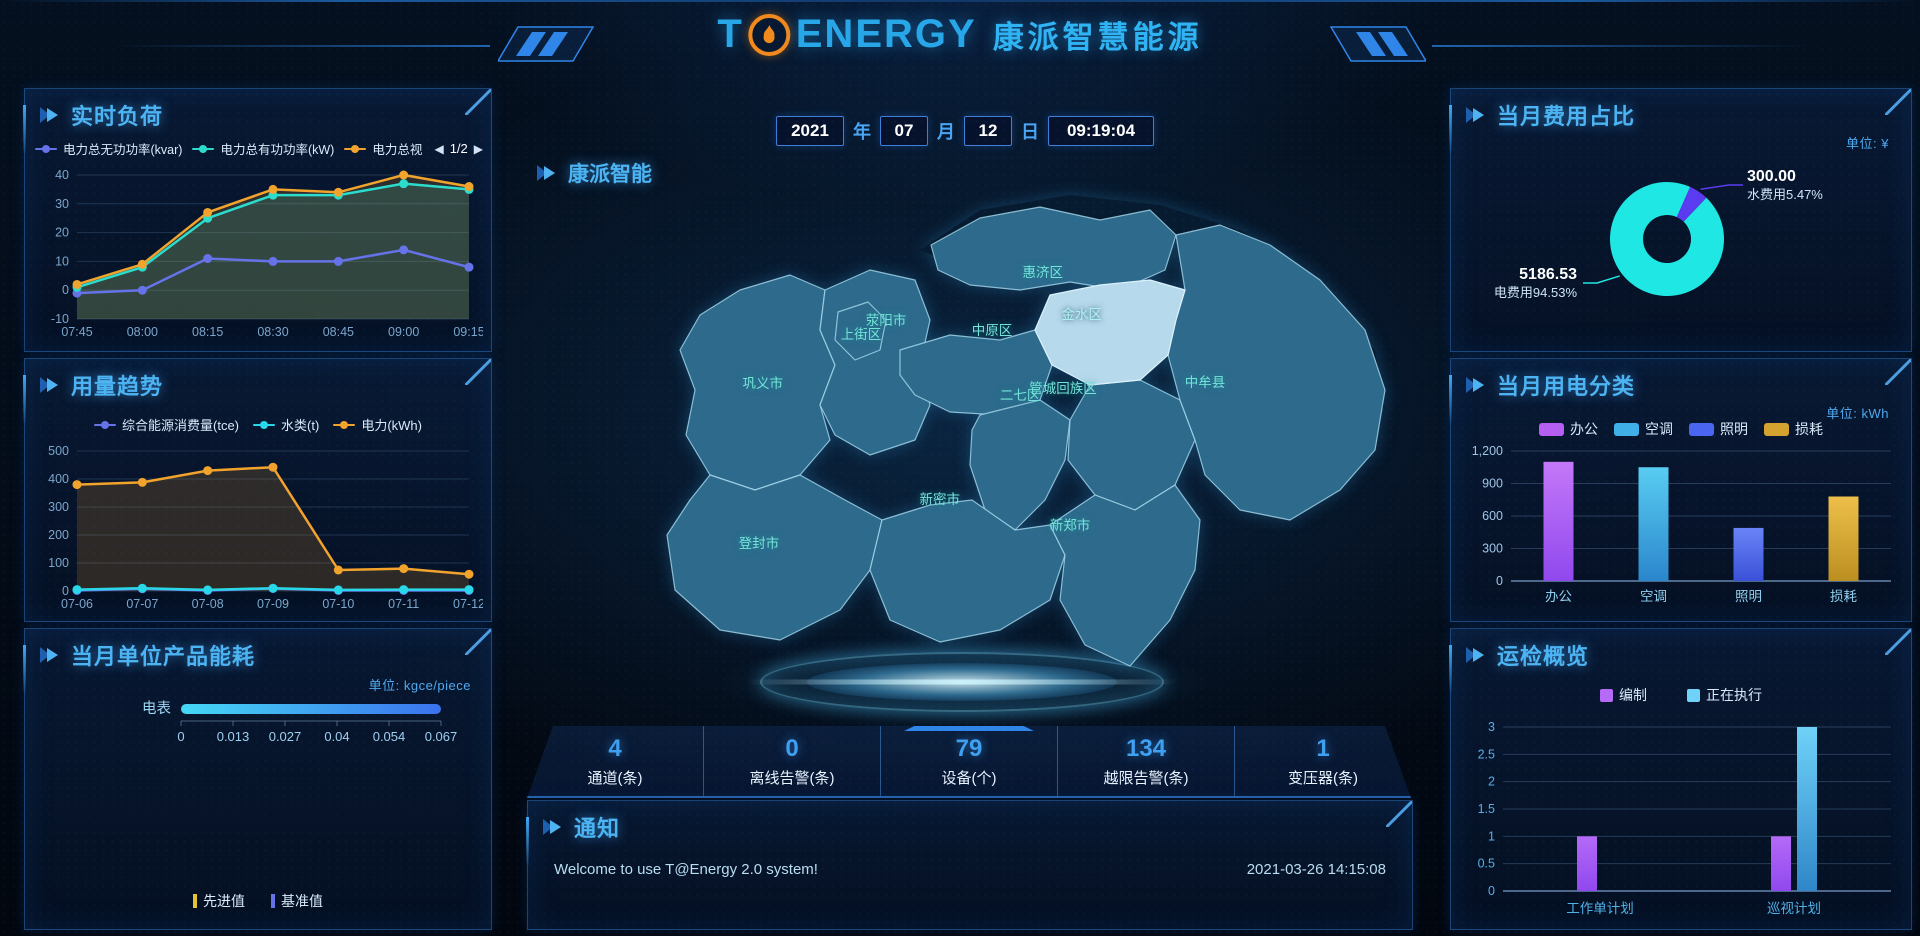  Describe the element at coordinates (108, 148) in the screenshot. I see `legend-item-reactive-power: 电力总无功功率(kvar)` at that location.